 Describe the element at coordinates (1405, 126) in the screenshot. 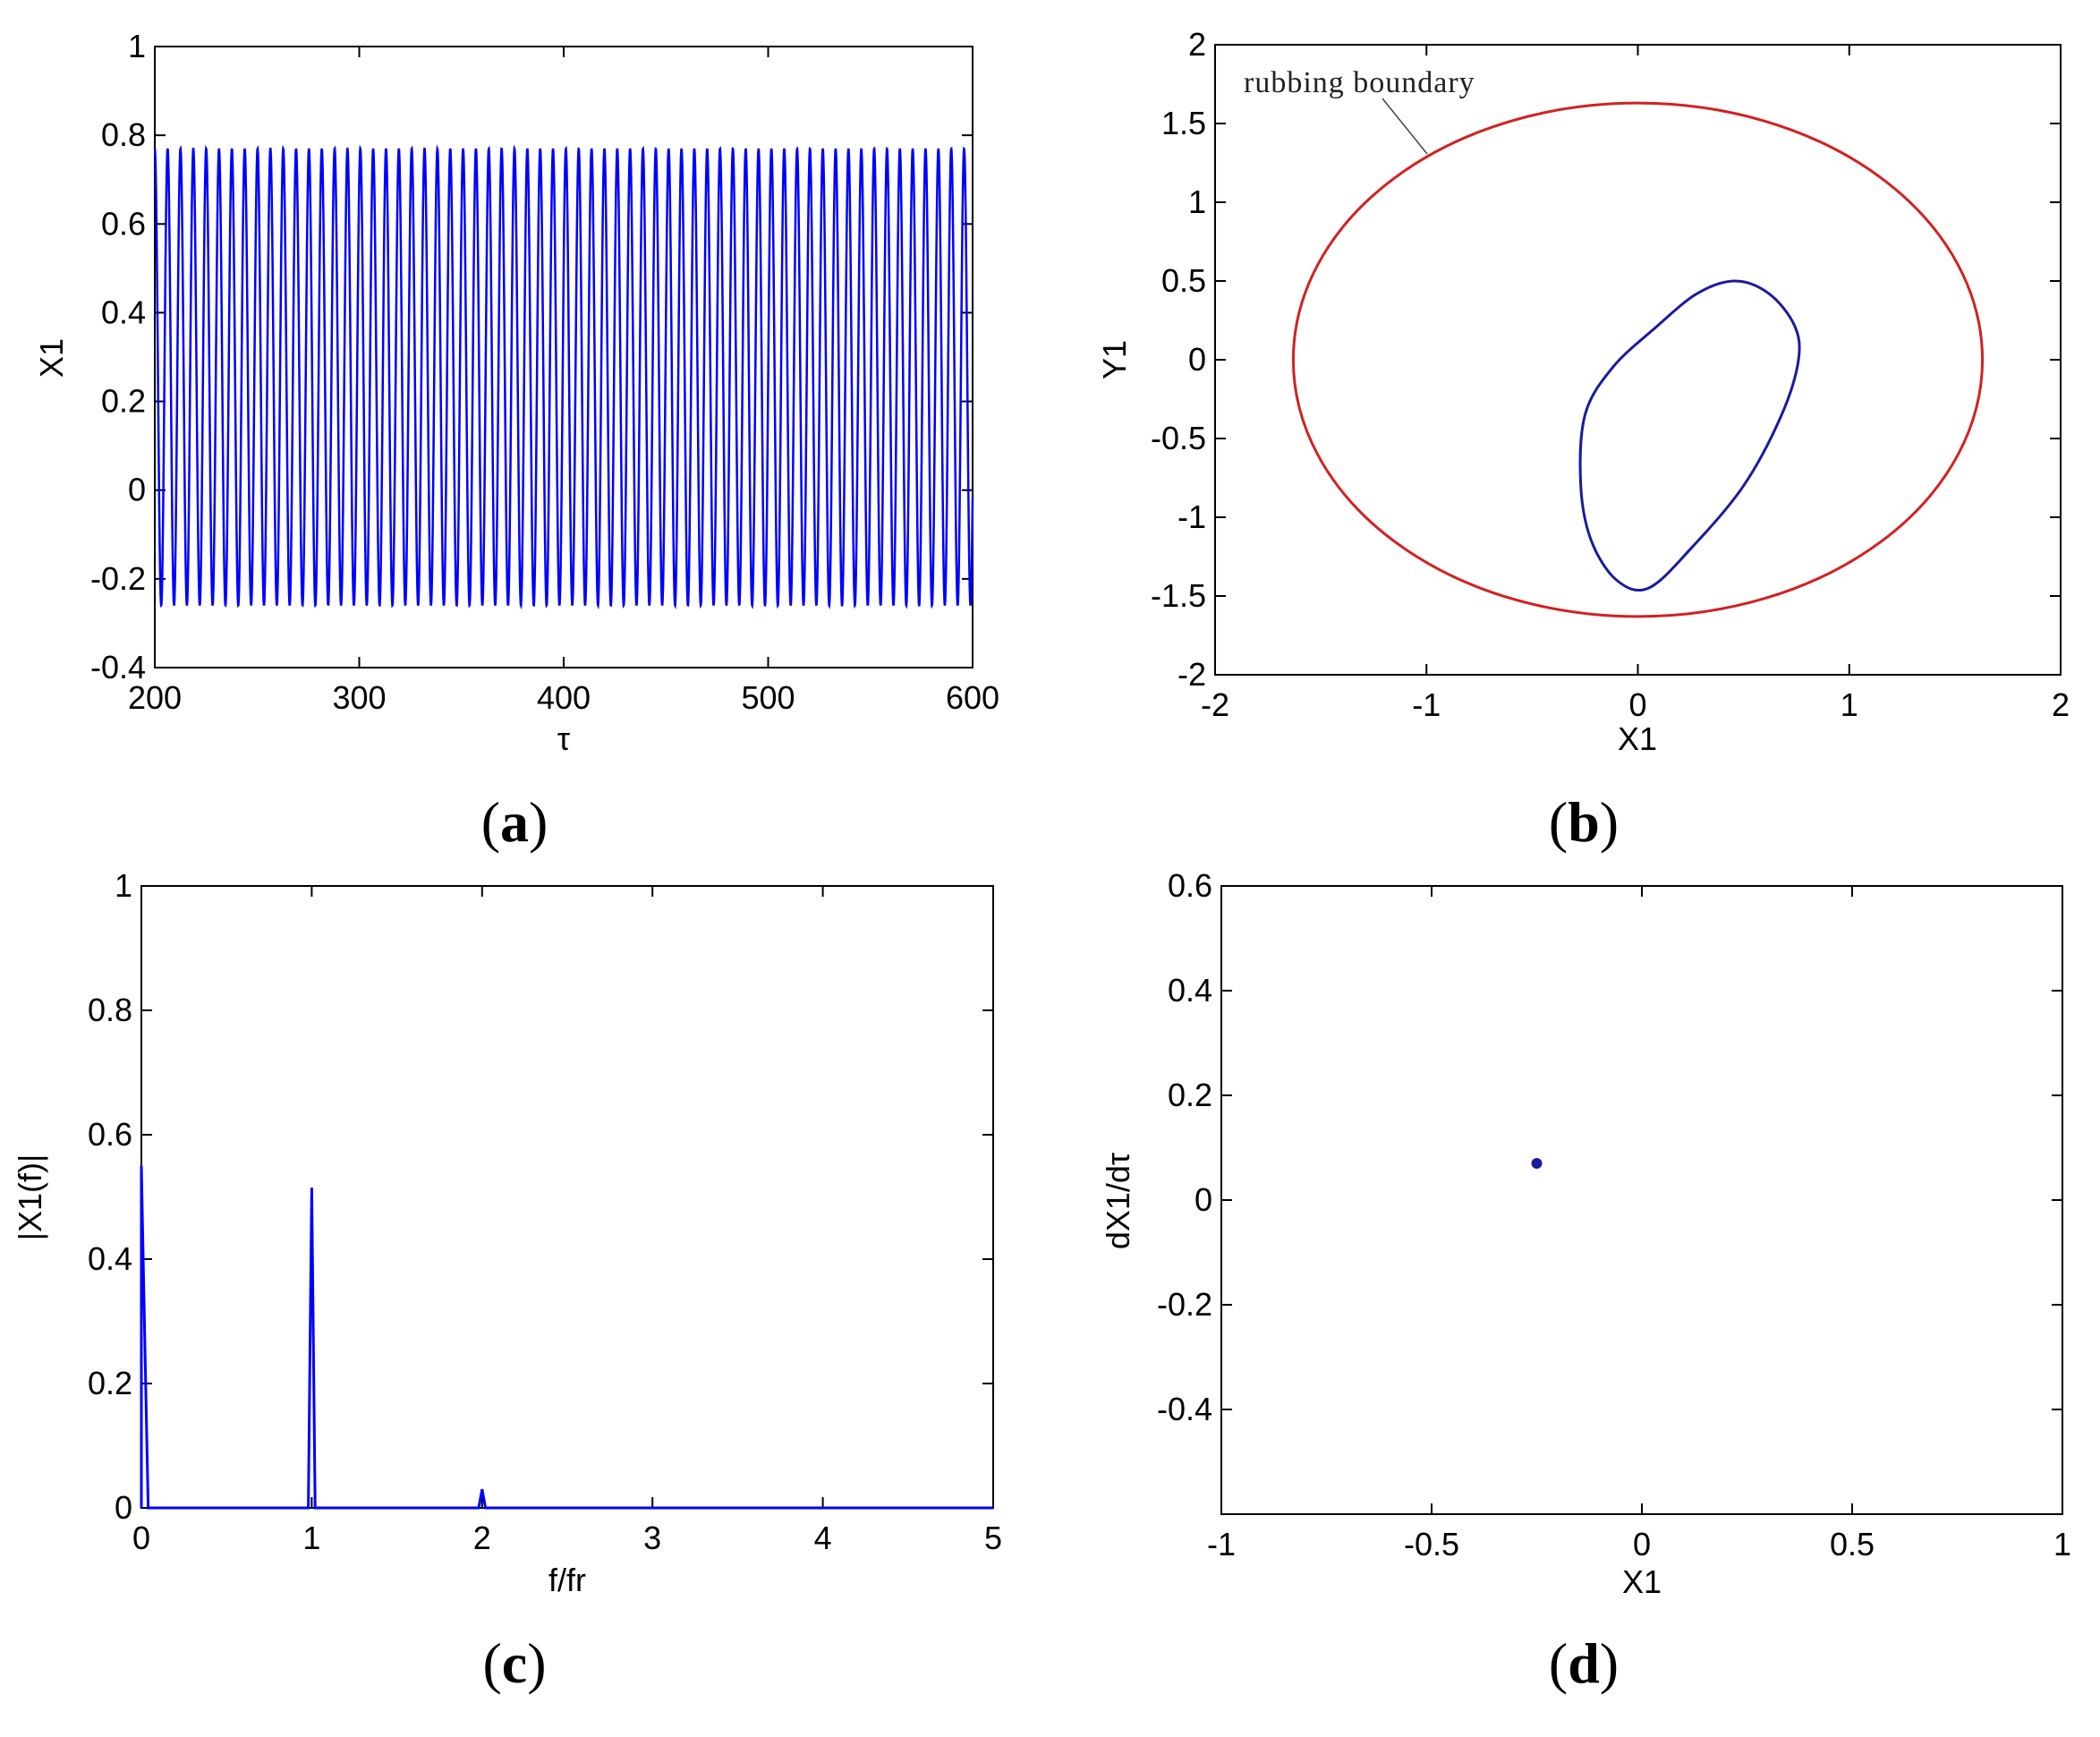

I see `panel-b-annotation-leader` at that location.